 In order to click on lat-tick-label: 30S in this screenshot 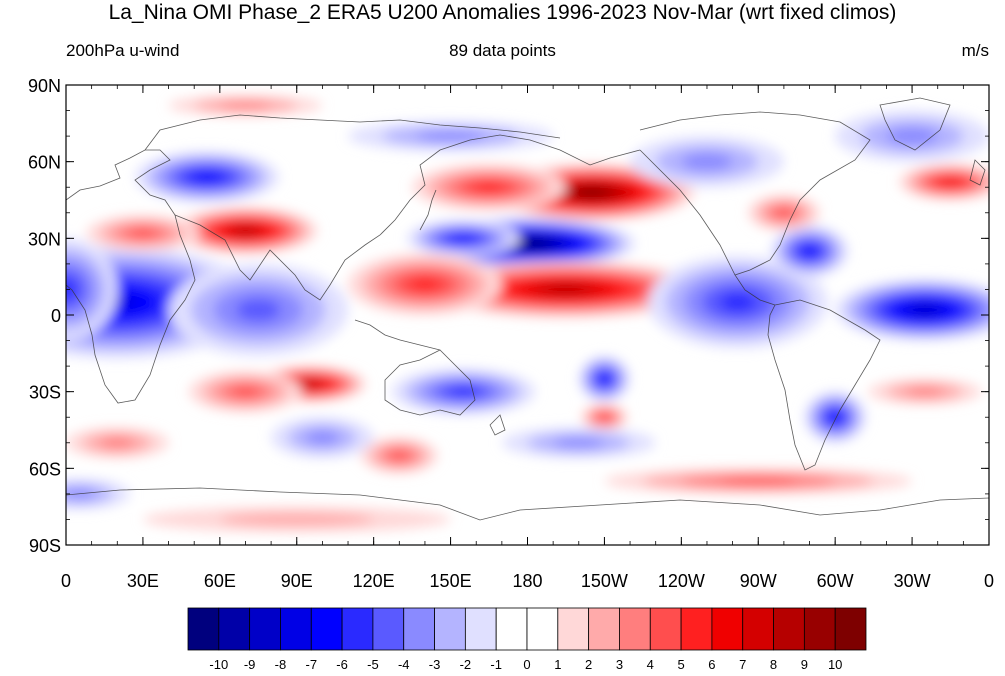, I will do `click(45, 393)`.